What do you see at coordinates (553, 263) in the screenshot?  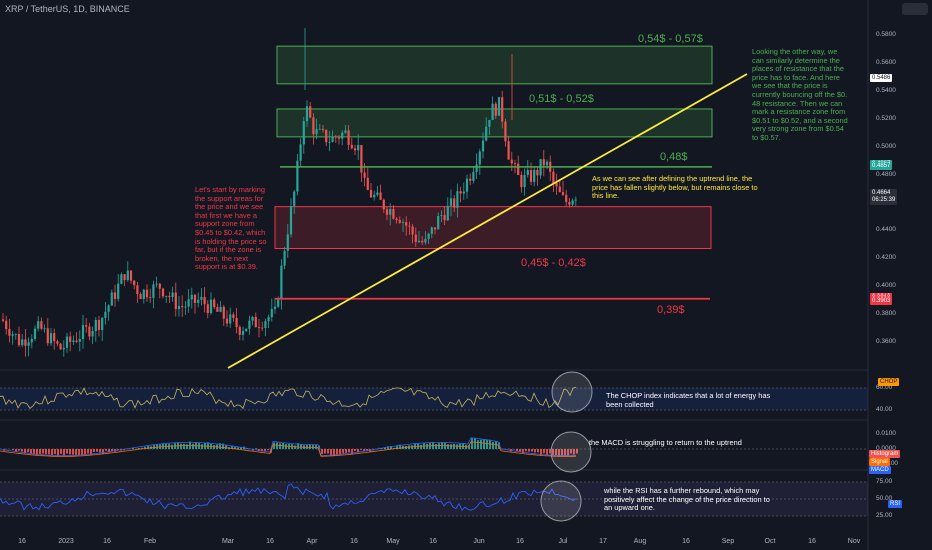 I see `zone-label-support: 0,45$ - 0,42$` at bounding box center [553, 263].